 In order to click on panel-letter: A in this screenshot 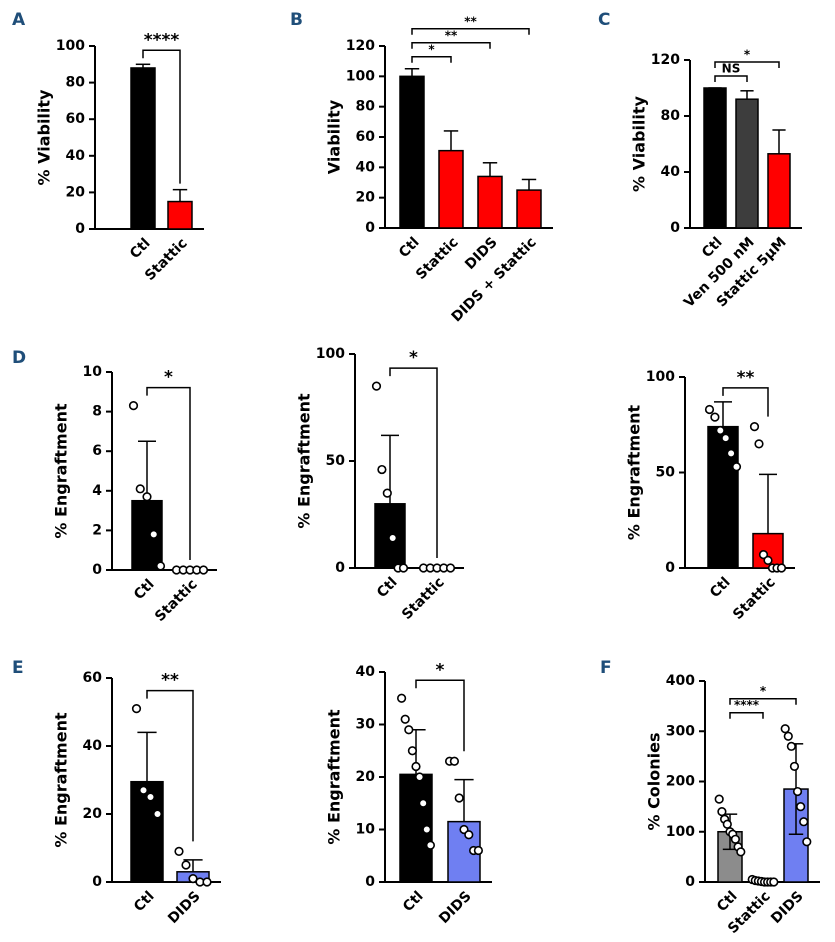, I will do `click(19, 20)`.